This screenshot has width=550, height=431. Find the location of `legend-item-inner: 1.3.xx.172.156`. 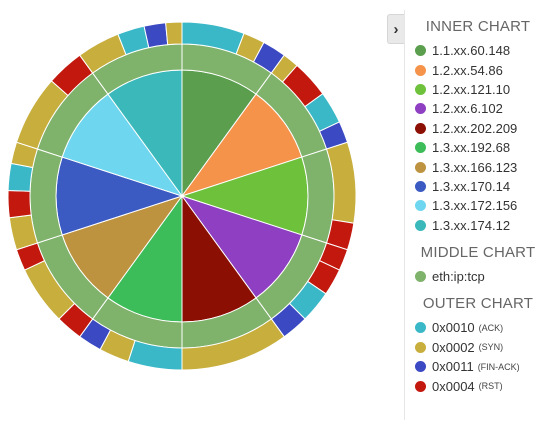

legend-item-inner: 1.3.xx.172.156 is located at coordinates (477, 205).